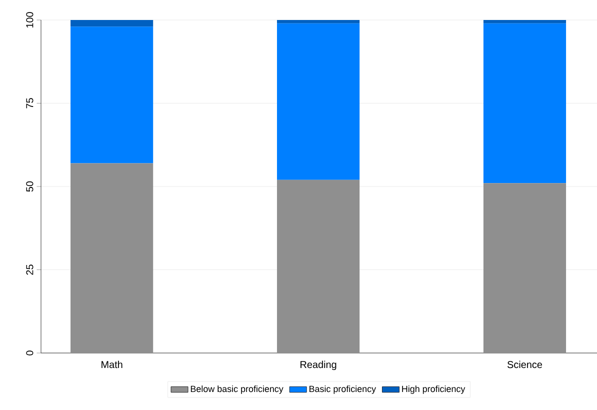  What do you see at coordinates (30, 186) in the screenshot?
I see `y-tick-label: 50` at bounding box center [30, 186].